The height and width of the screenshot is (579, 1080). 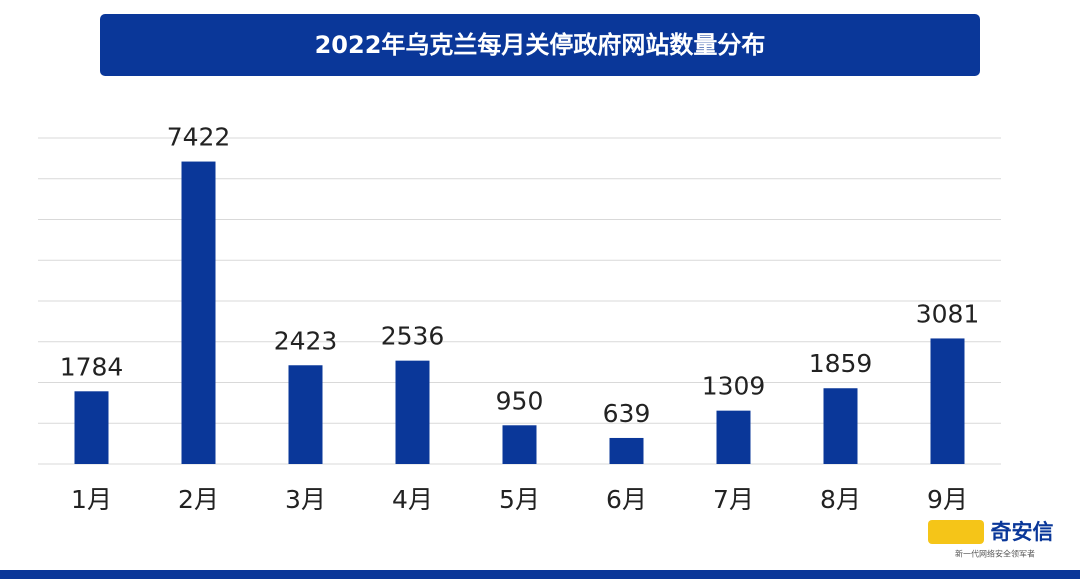 I want to click on footer-strip, so click(x=540, y=574).